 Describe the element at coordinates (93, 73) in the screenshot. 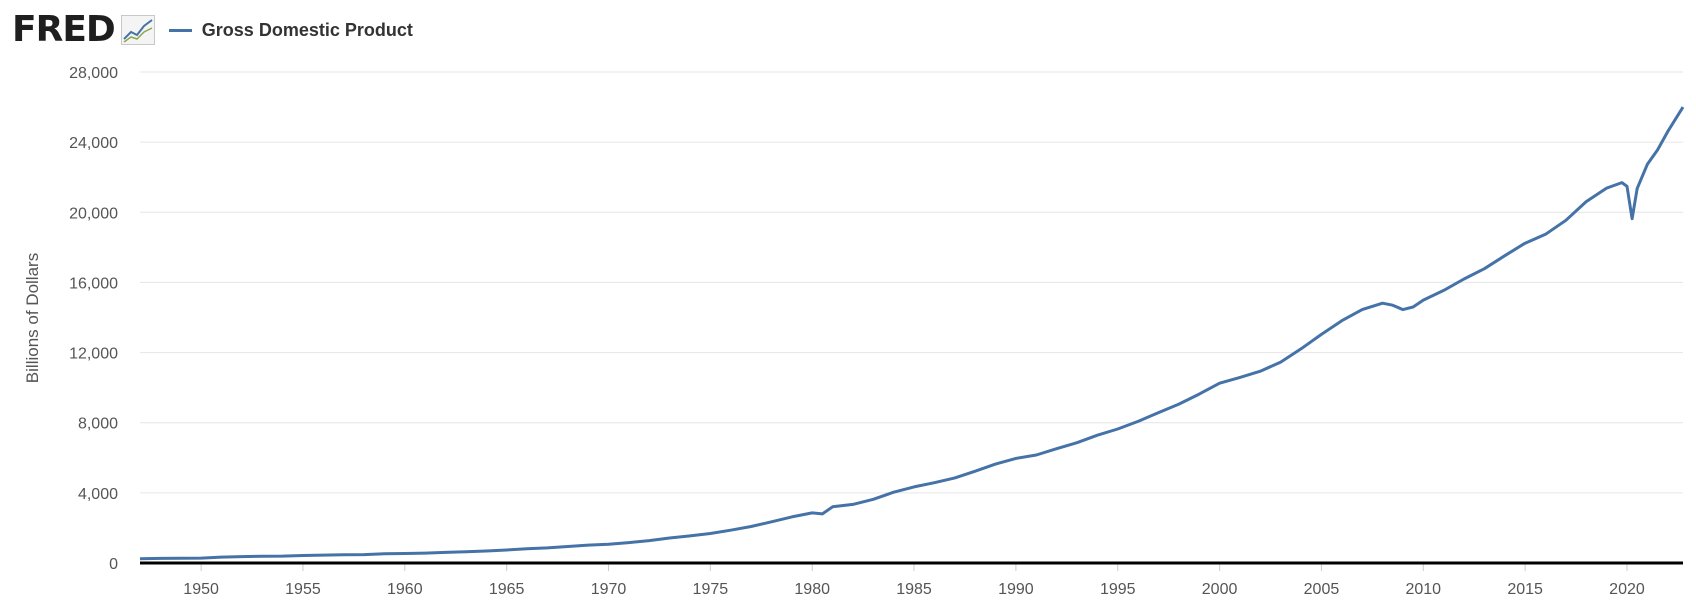

I see `y-tick-label: 28,000` at that location.